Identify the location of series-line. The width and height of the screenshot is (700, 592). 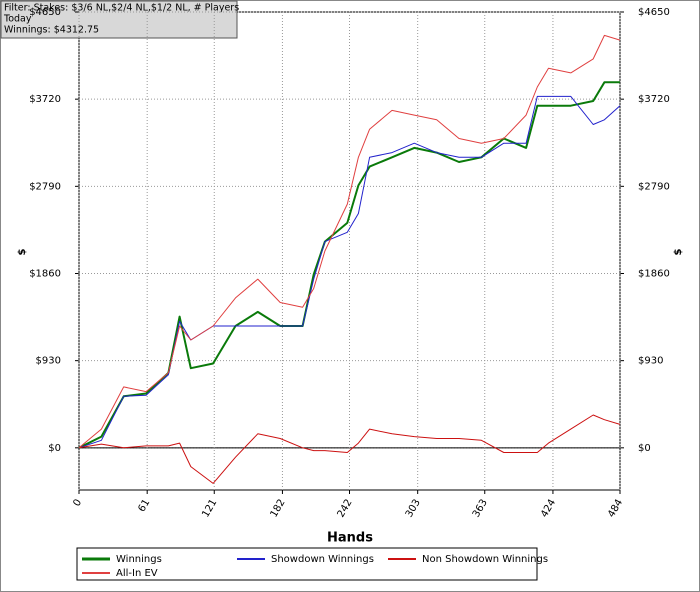
(349, 449).